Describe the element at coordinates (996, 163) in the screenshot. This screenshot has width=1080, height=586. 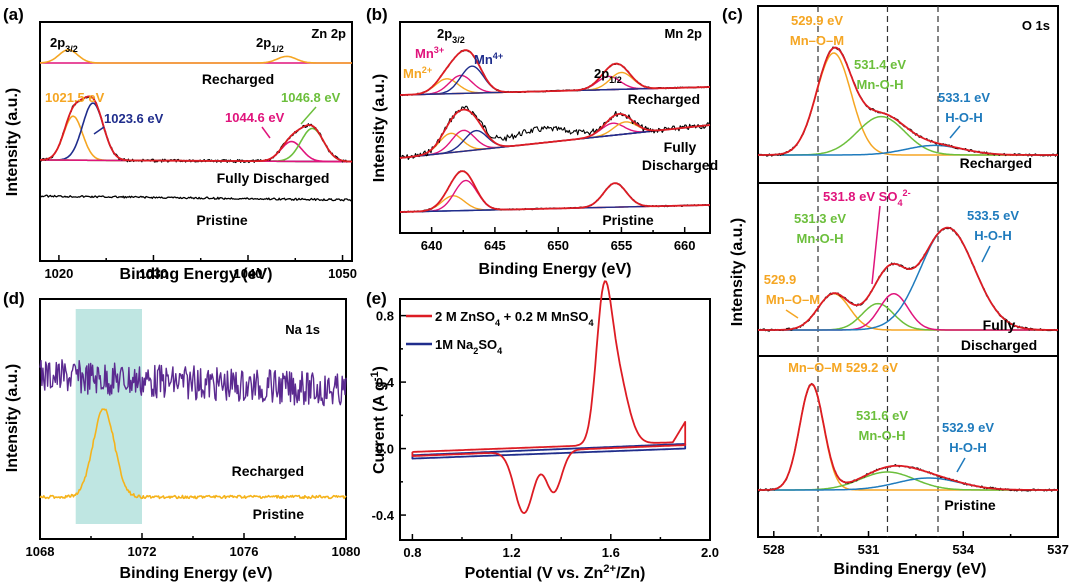
I see `caption-recharged-c: Recharged` at that location.